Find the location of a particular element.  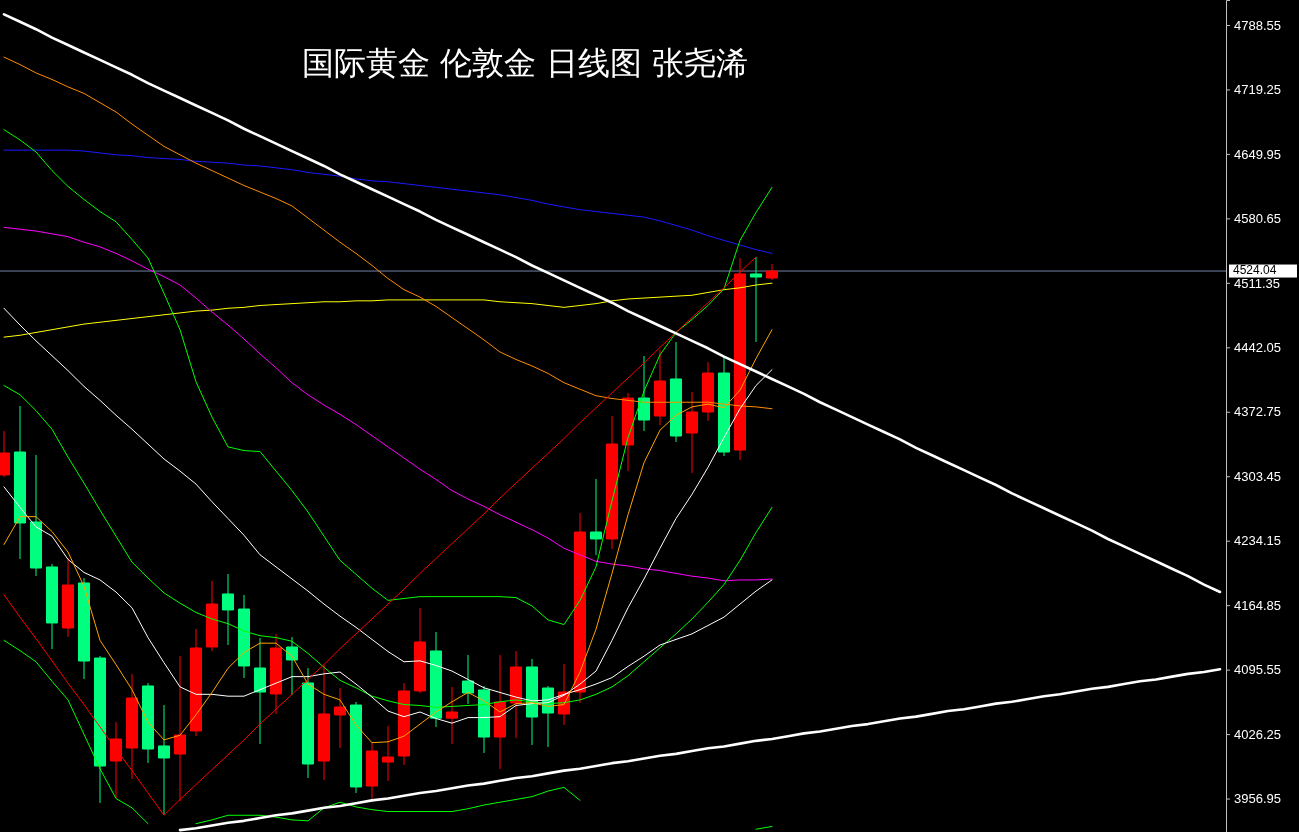

y-tick-label: 4442.05 is located at coordinates (1257, 347).